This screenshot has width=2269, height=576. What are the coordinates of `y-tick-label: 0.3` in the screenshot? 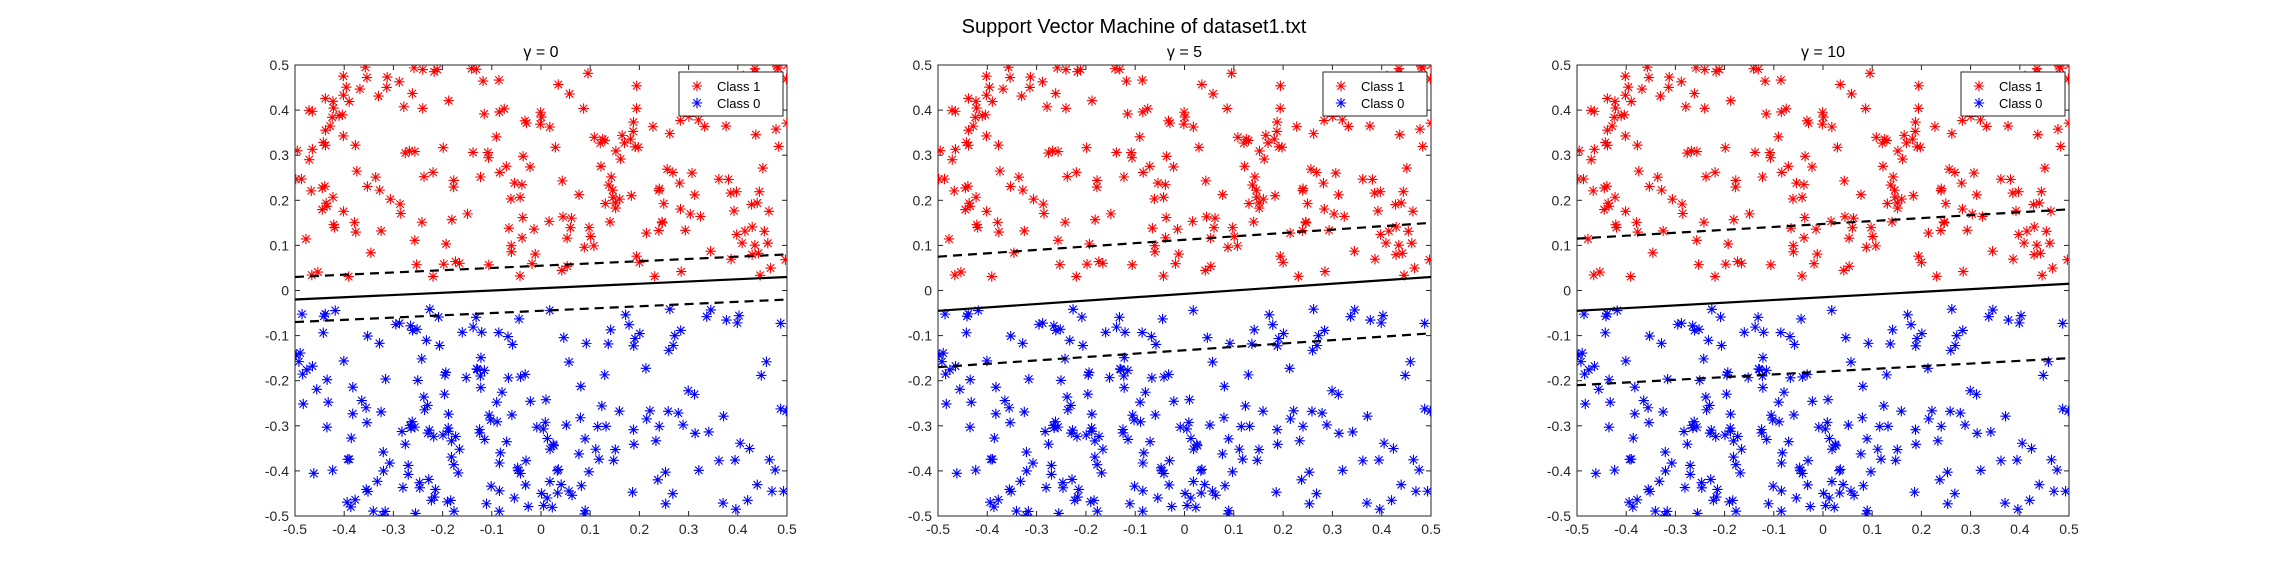 It's located at (1562, 155).